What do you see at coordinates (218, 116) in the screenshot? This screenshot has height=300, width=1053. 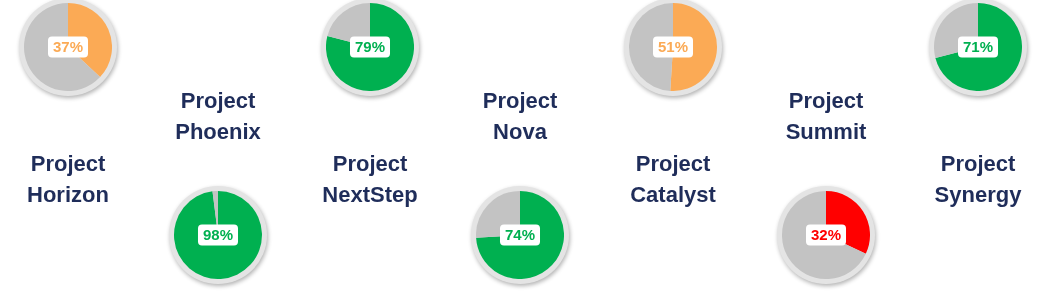 I see `chart-title: Project Phoenix` at bounding box center [218, 116].